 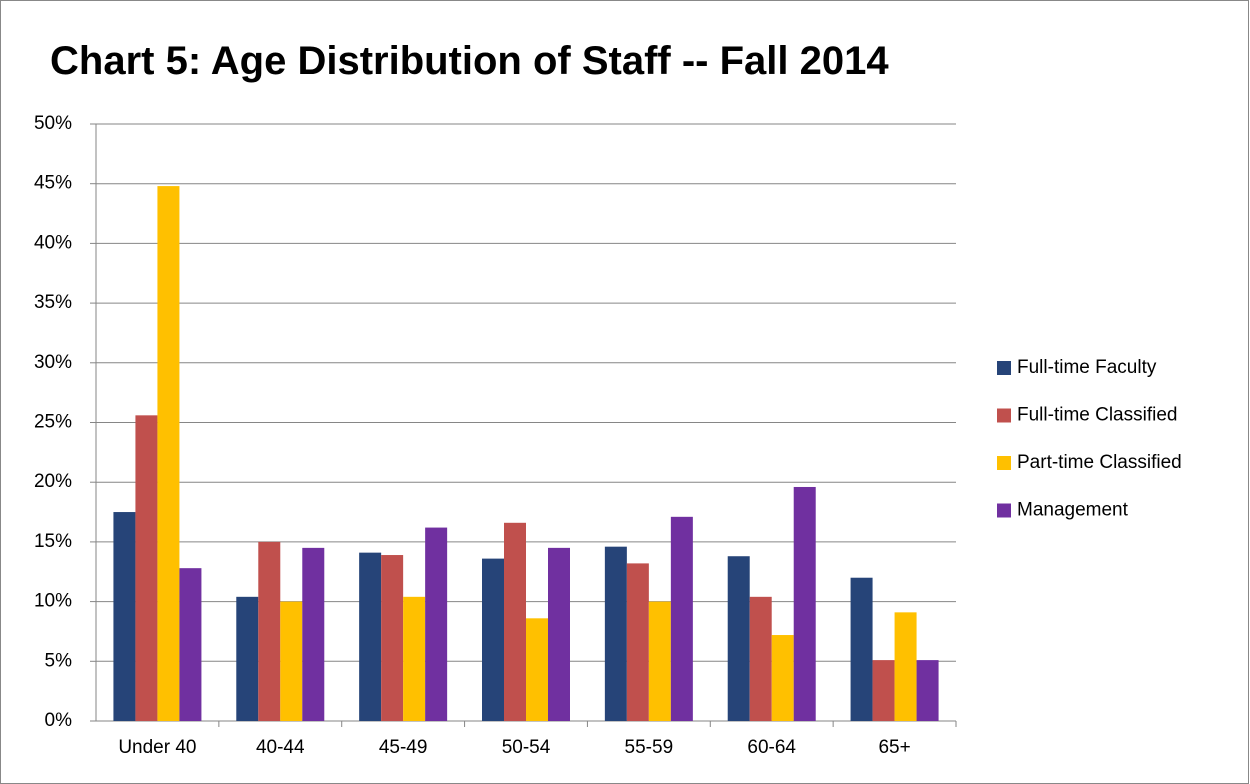 I want to click on y-tick-label: 5%, so click(x=59, y=660).